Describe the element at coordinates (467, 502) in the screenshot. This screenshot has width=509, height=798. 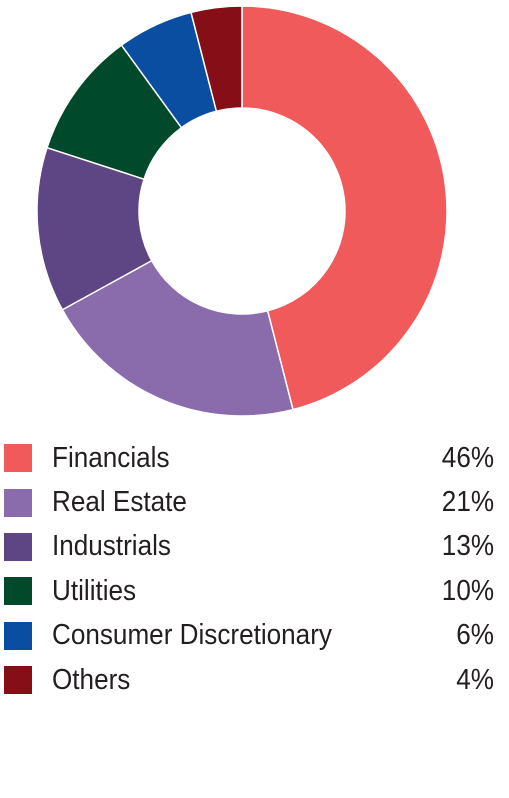
I see `legend-value: 21%` at that location.